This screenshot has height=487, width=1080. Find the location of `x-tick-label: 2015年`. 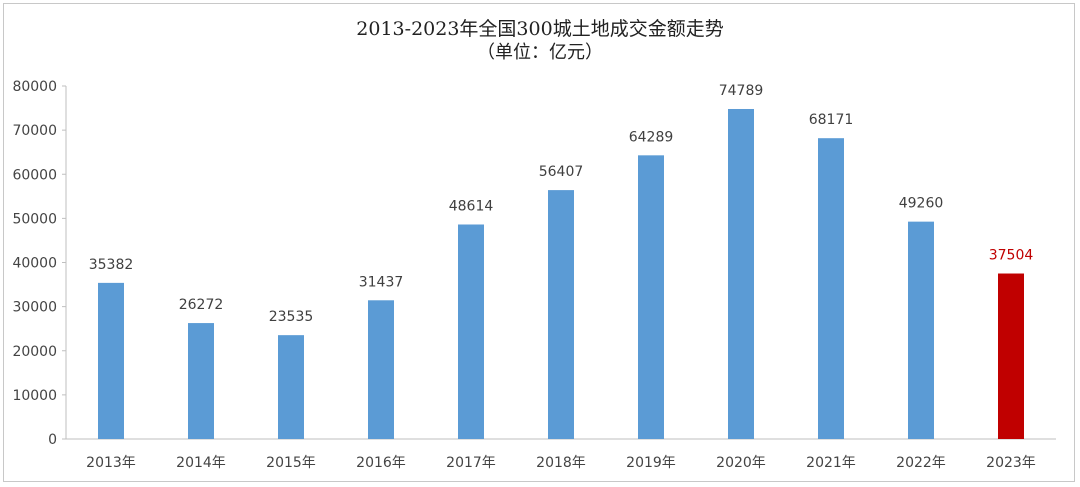

x-tick-label: 2015年 is located at coordinates (291, 463).